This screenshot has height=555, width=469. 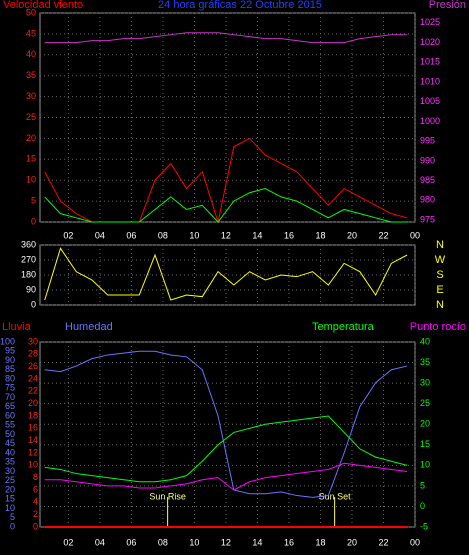 I want to click on y2-tick-label: 25, so click(x=425, y=403).